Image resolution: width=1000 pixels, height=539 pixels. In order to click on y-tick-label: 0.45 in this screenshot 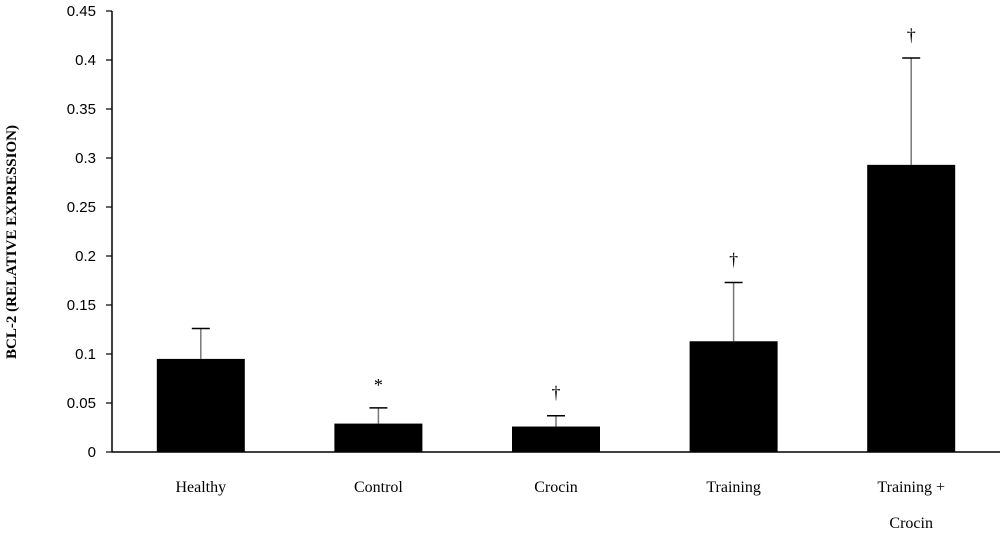, I will do `click(81, 11)`.